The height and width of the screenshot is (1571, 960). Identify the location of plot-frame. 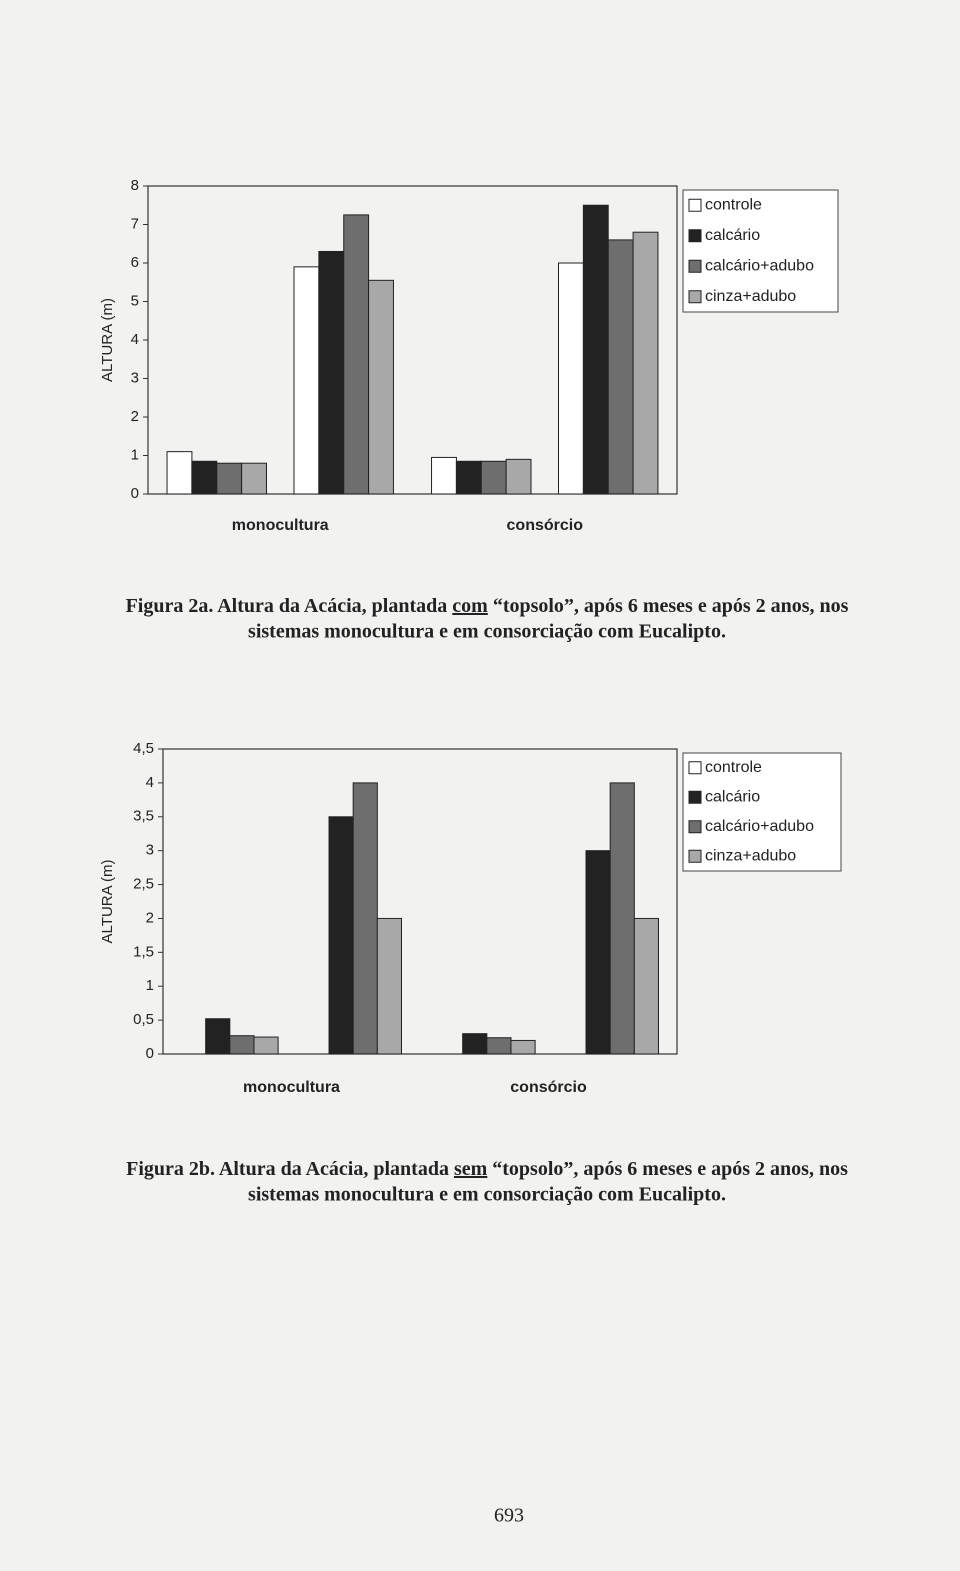
(420, 901).